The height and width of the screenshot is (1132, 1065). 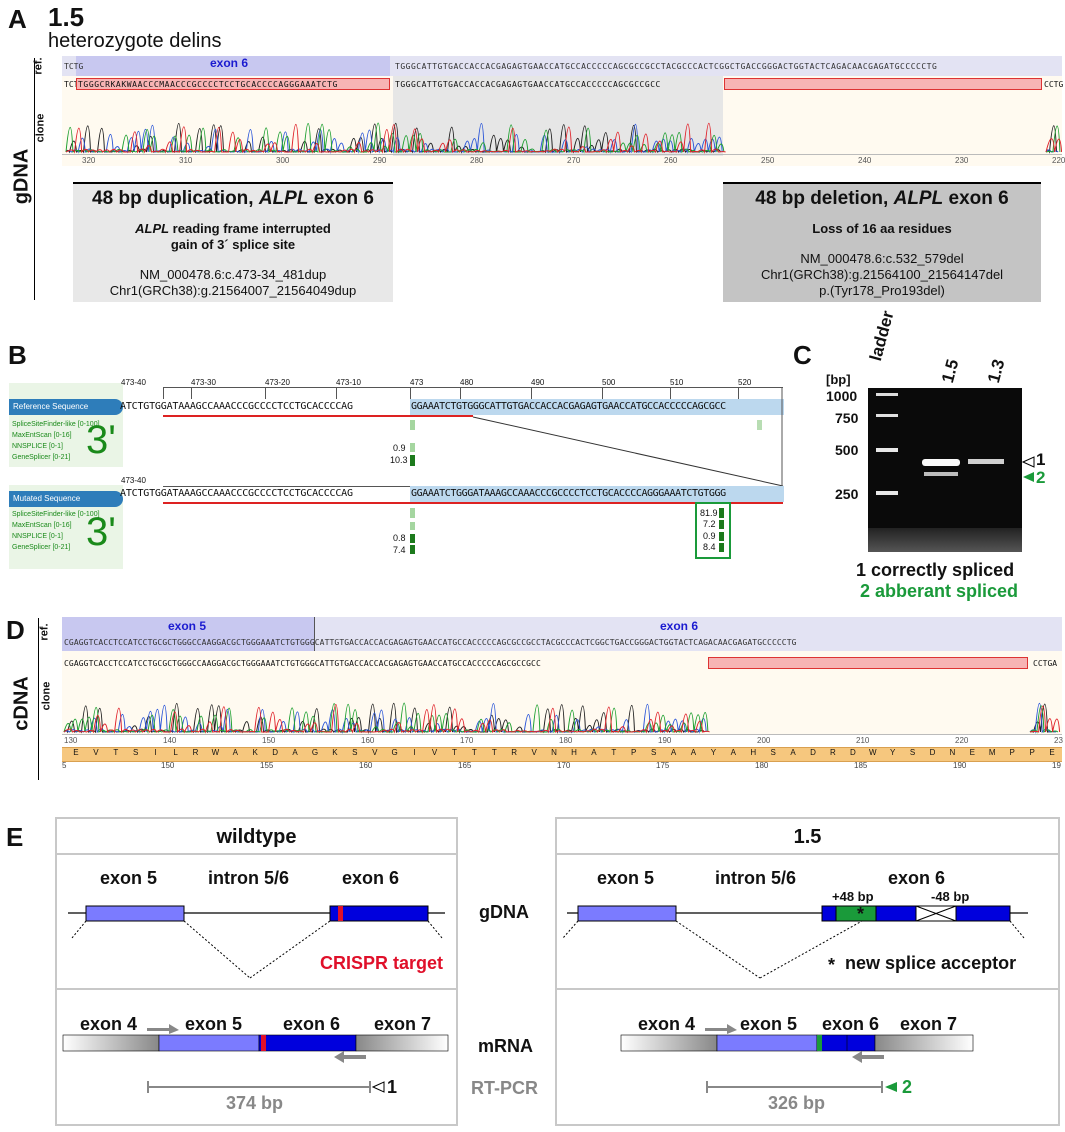 I want to click on plus48-label: +48 bp, so click(x=853, y=896).